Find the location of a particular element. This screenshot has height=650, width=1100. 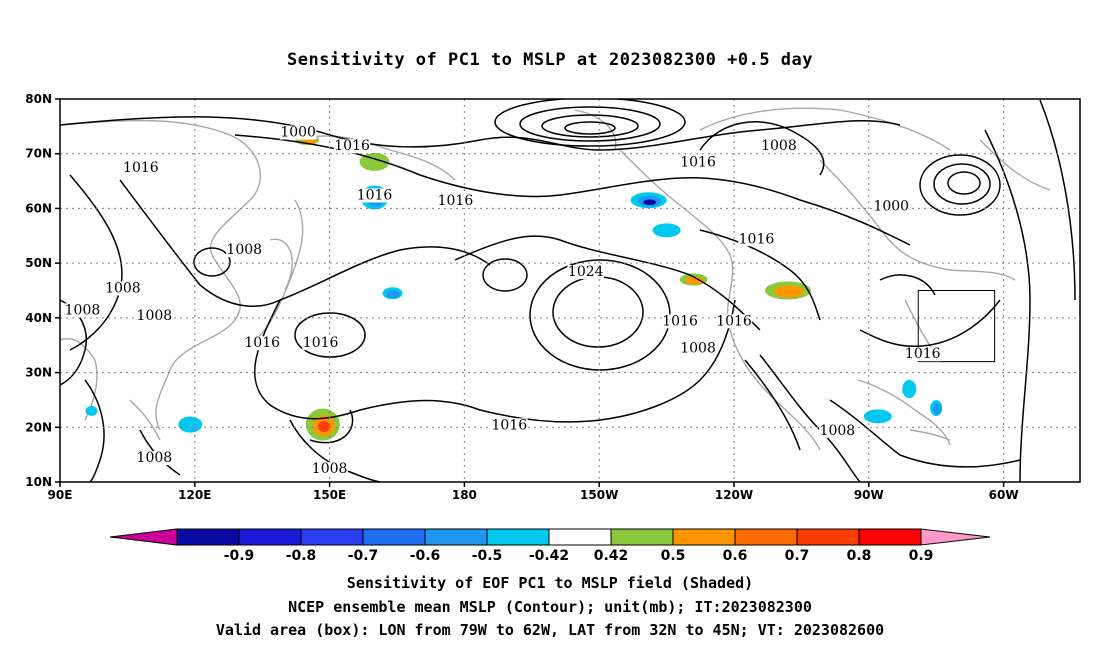

lon-tick-label: 90E is located at coordinates (60, 495).